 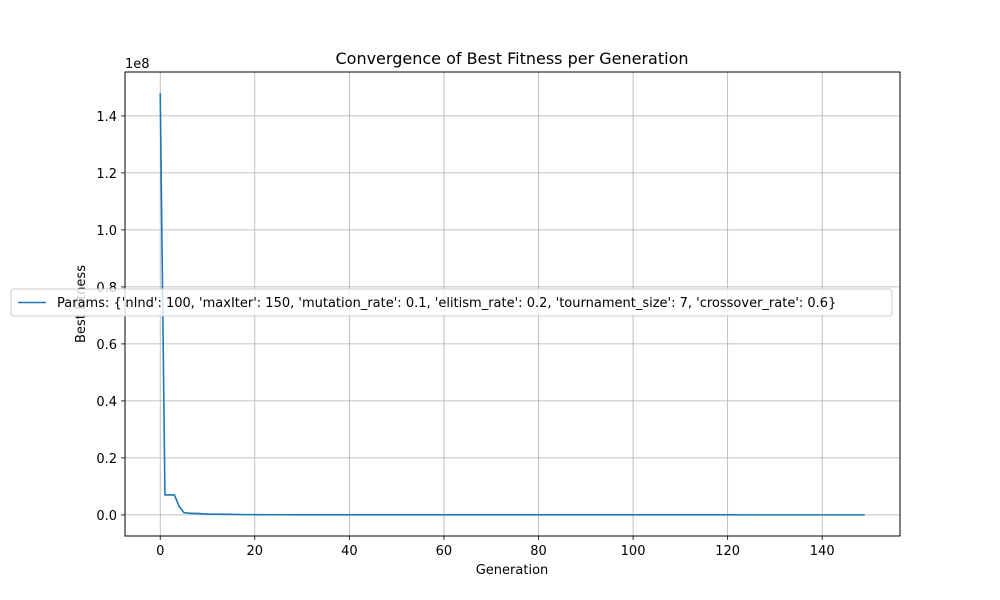 What do you see at coordinates (106, 231) in the screenshot?
I see `y-tick-label: 1.0` at bounding box center [106, 231].